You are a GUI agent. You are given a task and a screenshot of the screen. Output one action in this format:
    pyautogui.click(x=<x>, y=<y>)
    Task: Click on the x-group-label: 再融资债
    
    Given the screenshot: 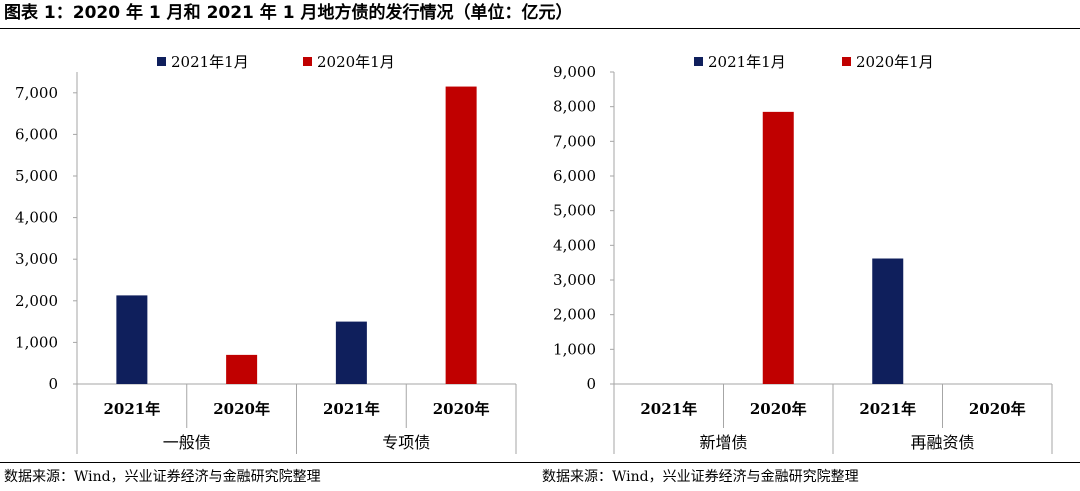 What is the action you would take?
    pyautogui.click(x=942, y=442)
    